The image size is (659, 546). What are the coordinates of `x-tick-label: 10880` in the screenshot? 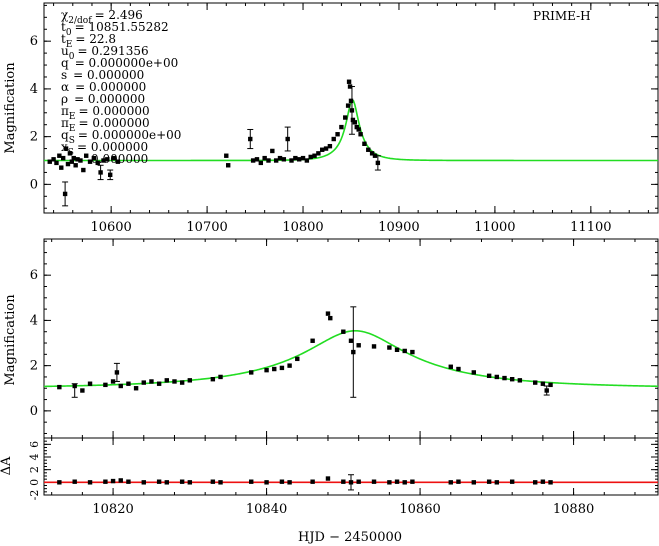 It's located at (573, 509).